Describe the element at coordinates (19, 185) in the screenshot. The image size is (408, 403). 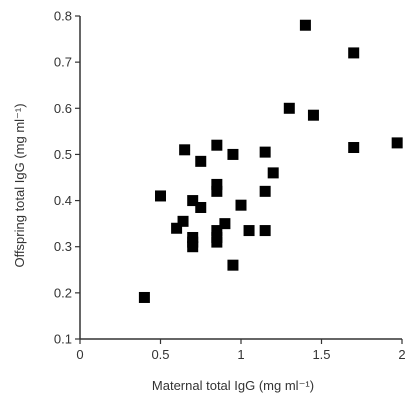
I see `y-axis-title: Offspring total IgG (mg ml⁻¹)` at that location.